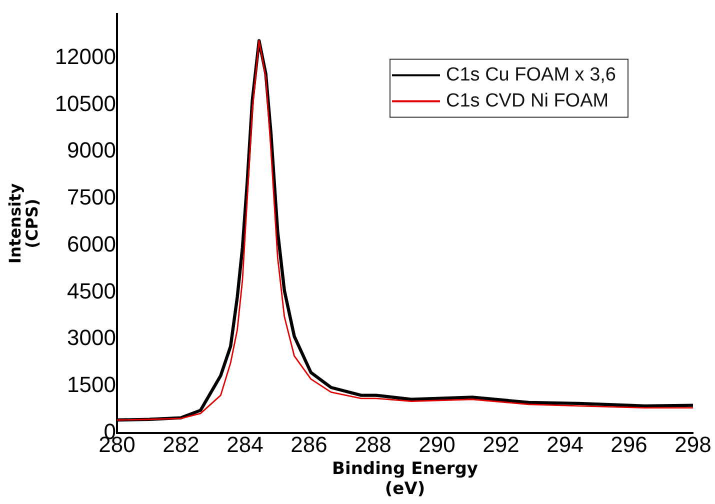 This screenshot has height=504, width=715. Describe the element at coordinates (91, 385) in the screenshot. I see `y-tick-label: 1500` at that location.